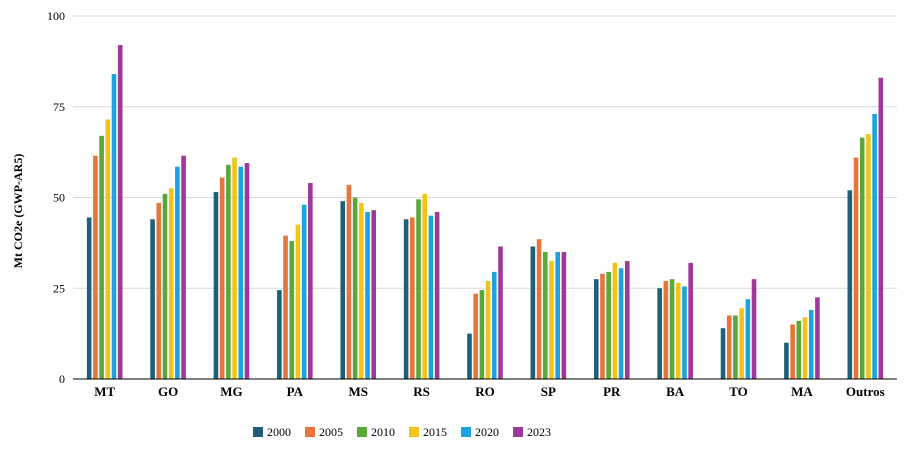 The height and width of the screenshot is (450, 913). Describe the element at coordinates (799, 349) in the screenshot. I see `bar-MA-2010` at that location.